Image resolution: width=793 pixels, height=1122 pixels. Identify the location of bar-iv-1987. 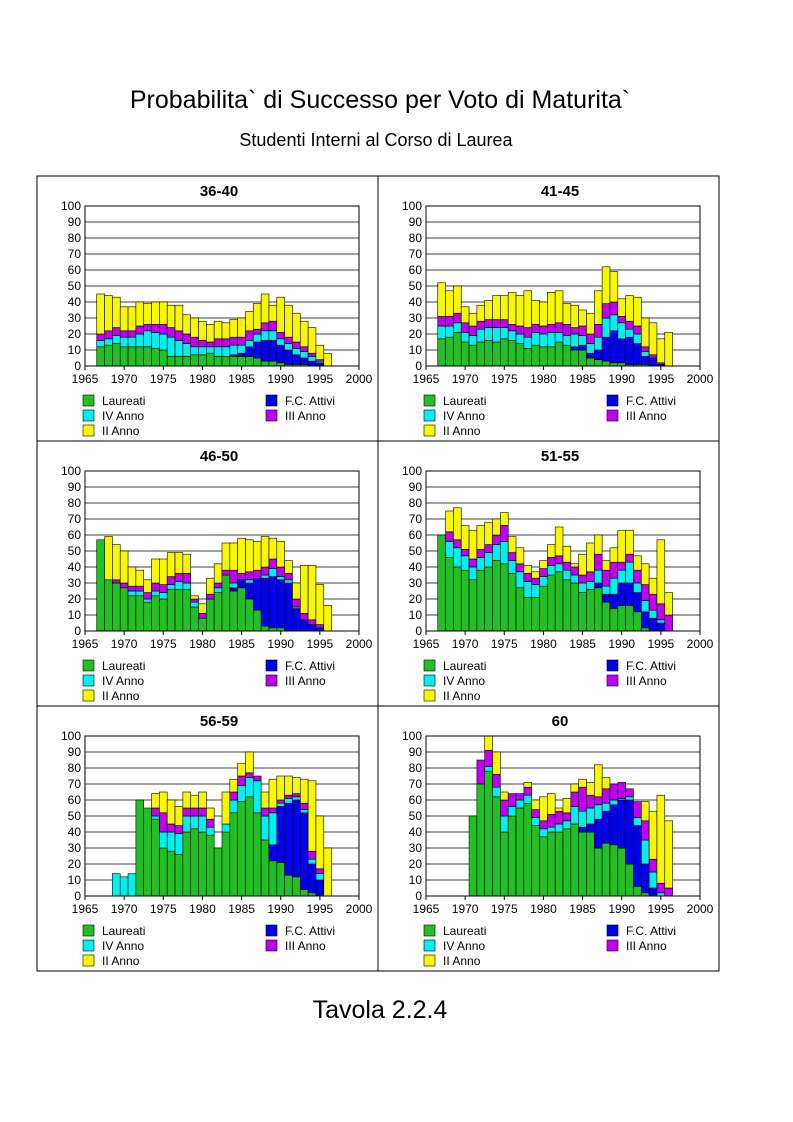
(598, 576).